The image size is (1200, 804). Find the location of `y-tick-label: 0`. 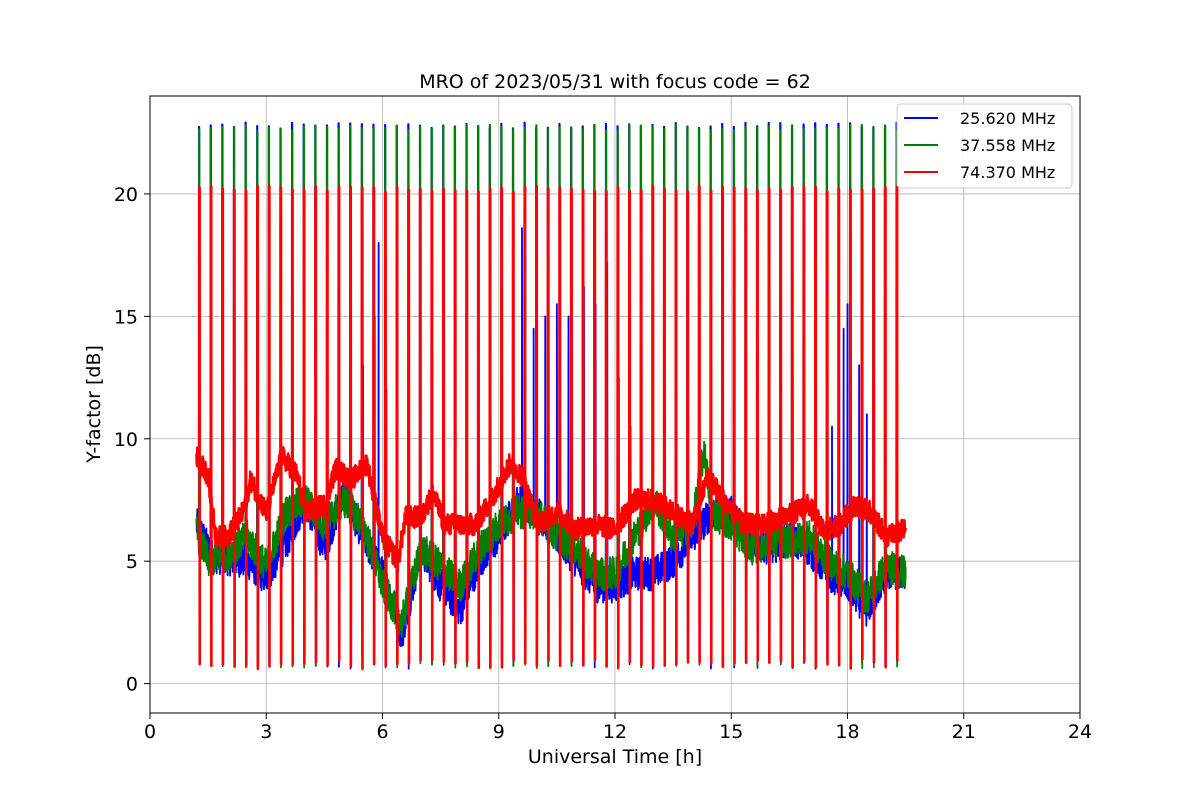

y-tick-label: 0 is located at coordinates (132, 685).